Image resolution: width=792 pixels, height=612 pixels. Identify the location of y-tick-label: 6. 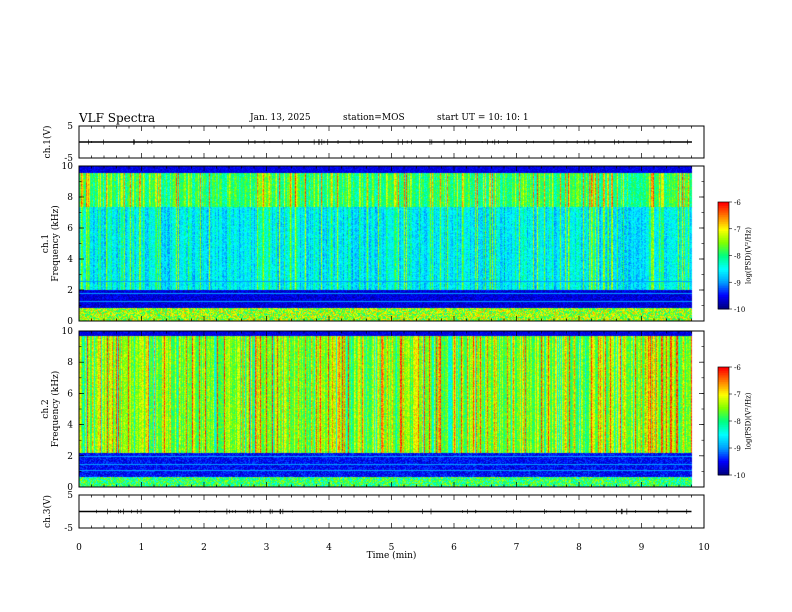
(70, 229).